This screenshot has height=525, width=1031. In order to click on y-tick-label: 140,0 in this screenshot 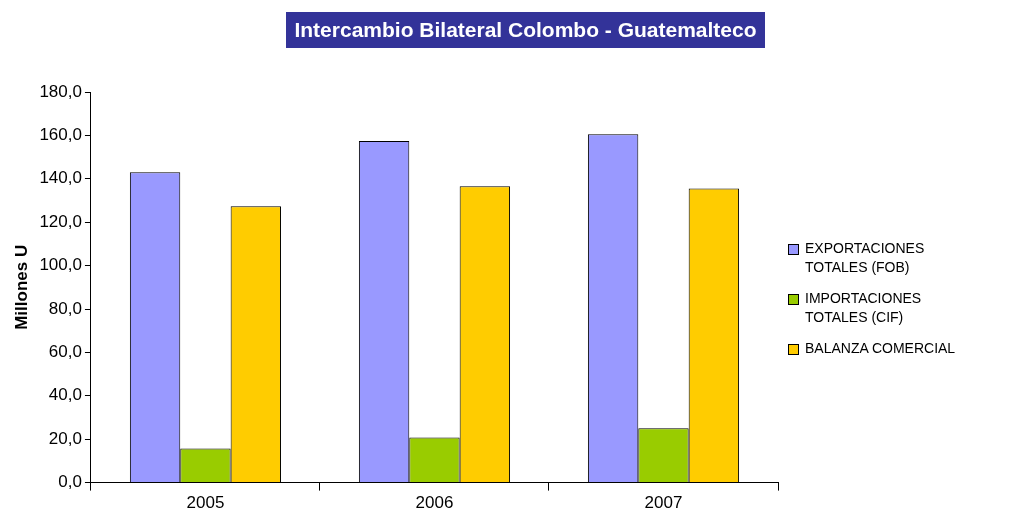, I will do `click(60, 178)`.